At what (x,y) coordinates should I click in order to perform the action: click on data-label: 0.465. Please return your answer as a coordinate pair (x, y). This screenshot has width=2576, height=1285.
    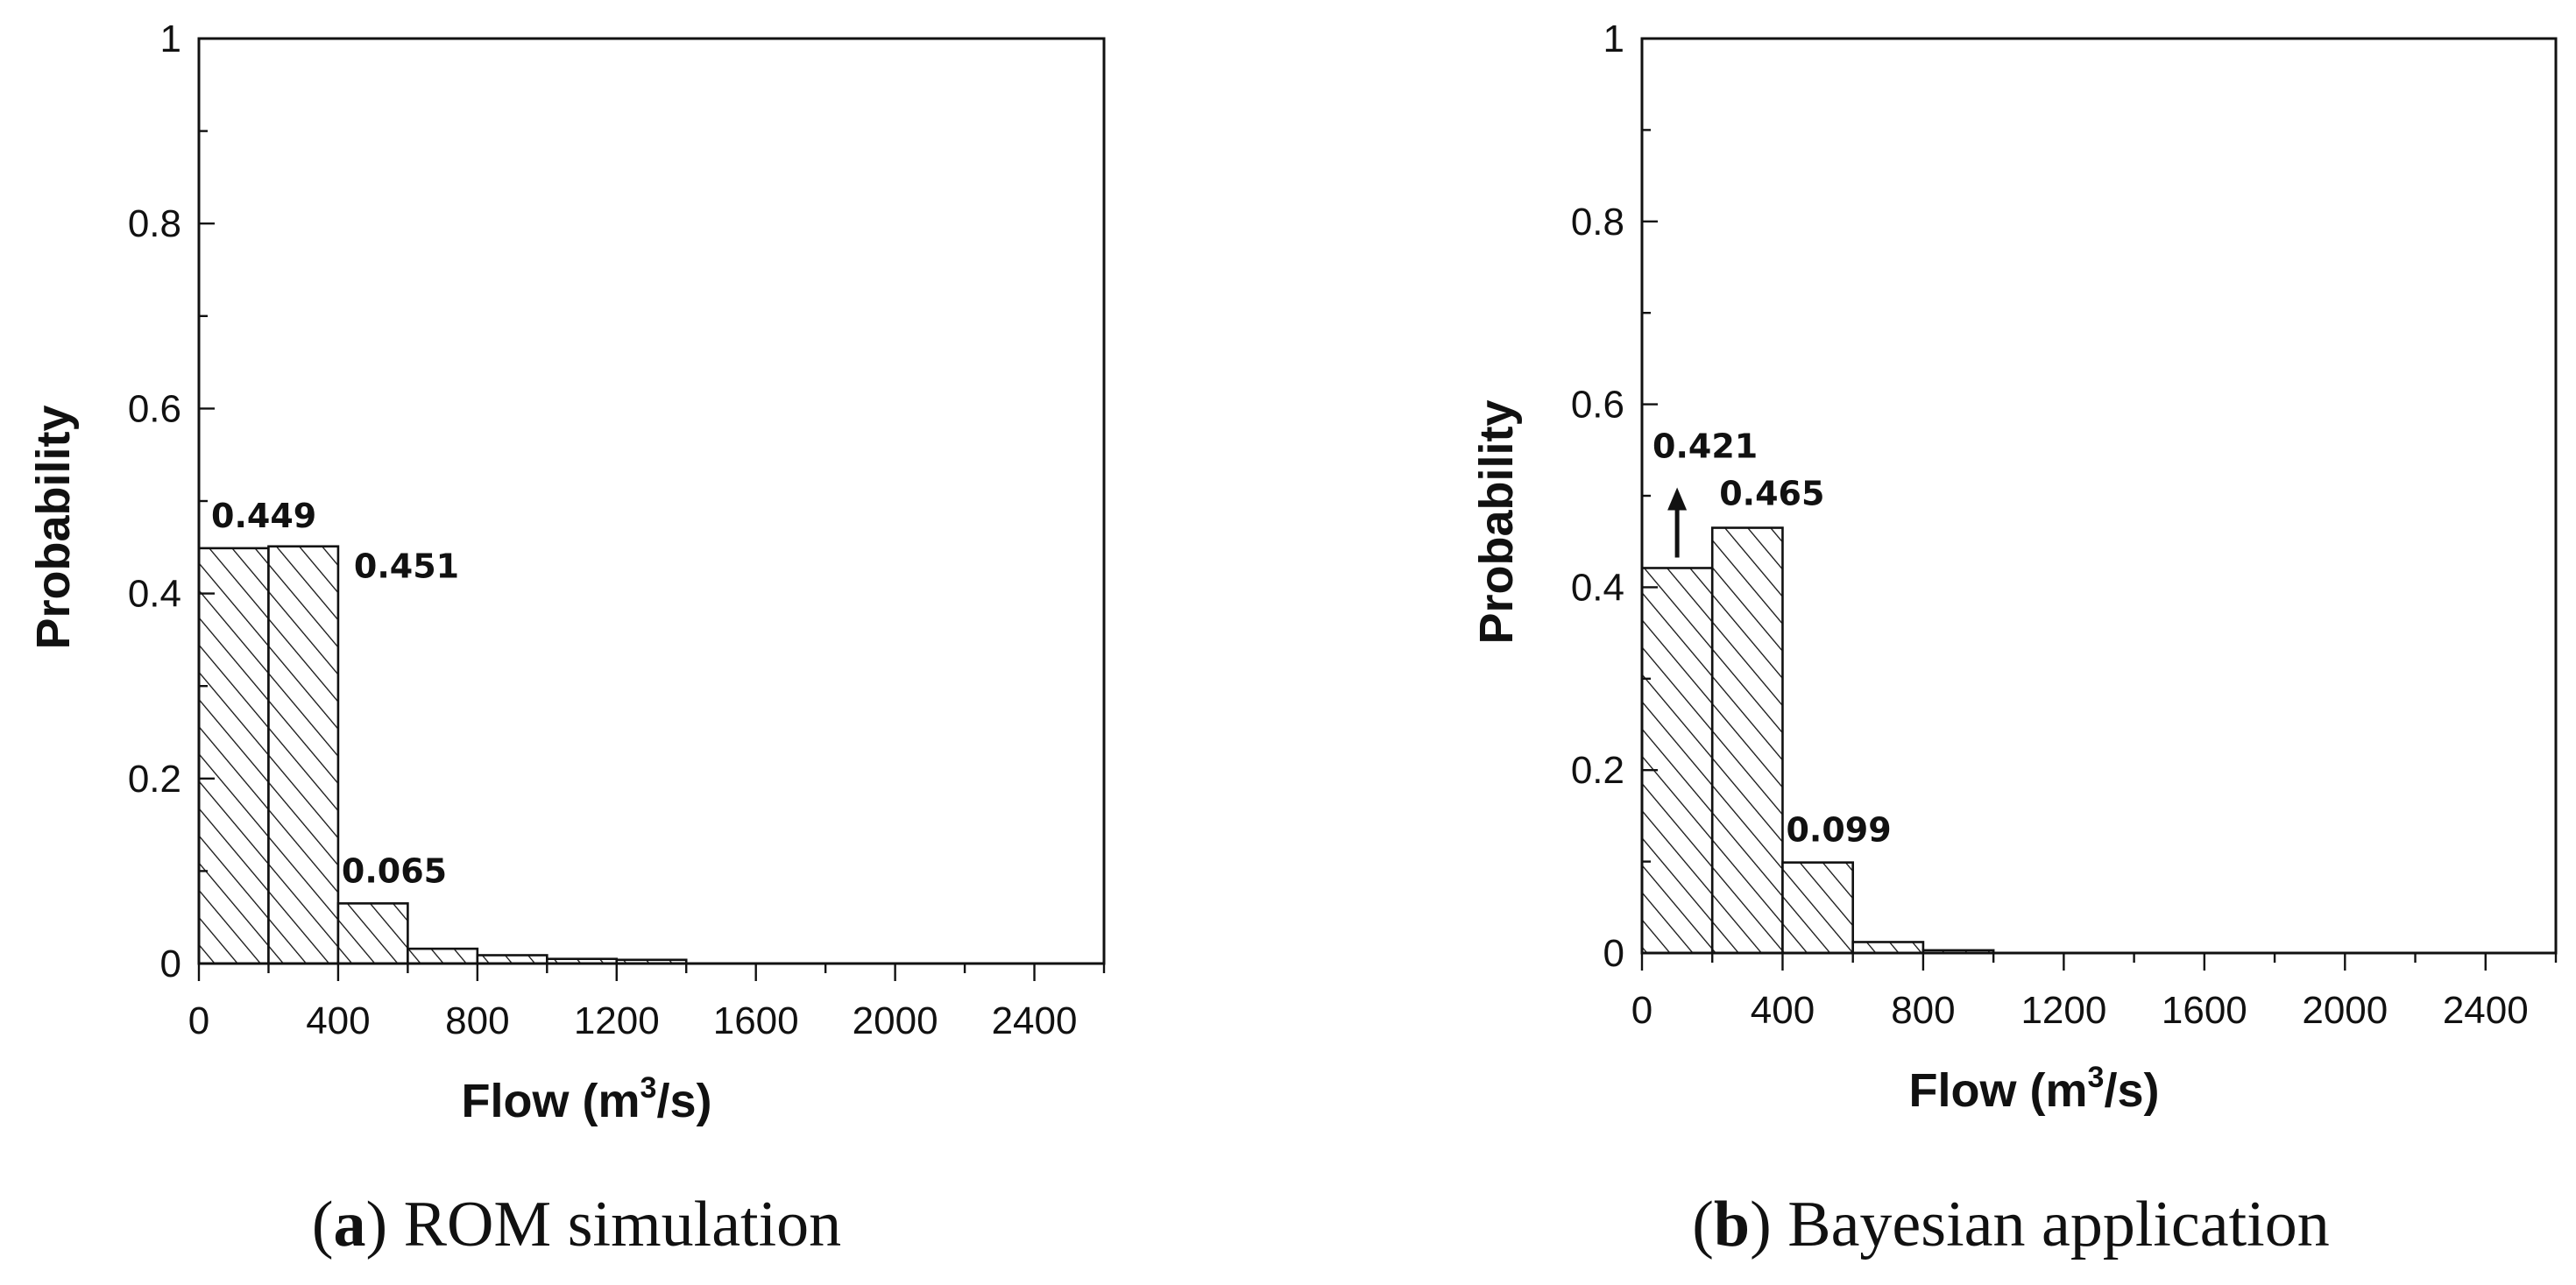
    Looking at the image, I should click on (1771, 494).